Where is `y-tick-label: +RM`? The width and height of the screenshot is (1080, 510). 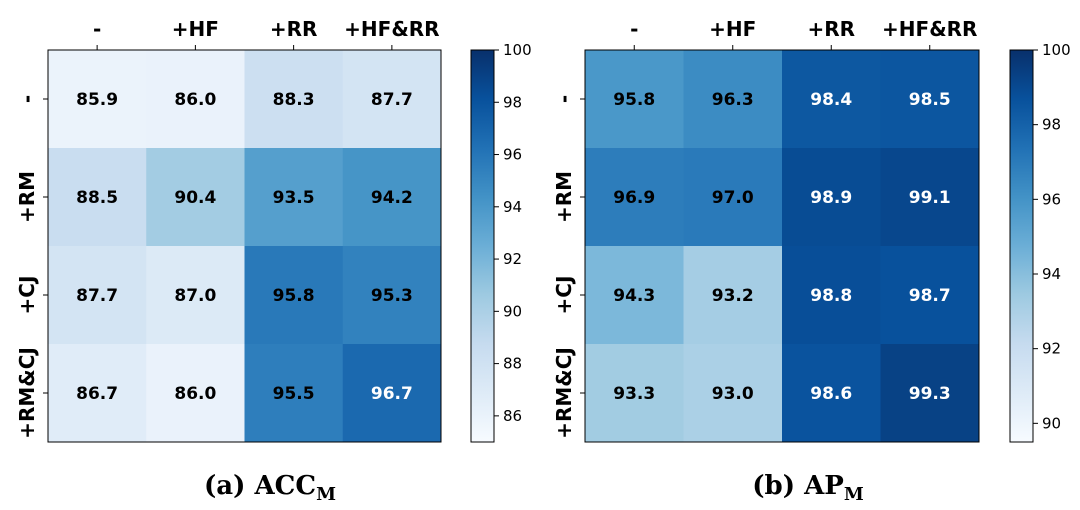 y-tick-label: +RM is located at coordinates (27, 197).